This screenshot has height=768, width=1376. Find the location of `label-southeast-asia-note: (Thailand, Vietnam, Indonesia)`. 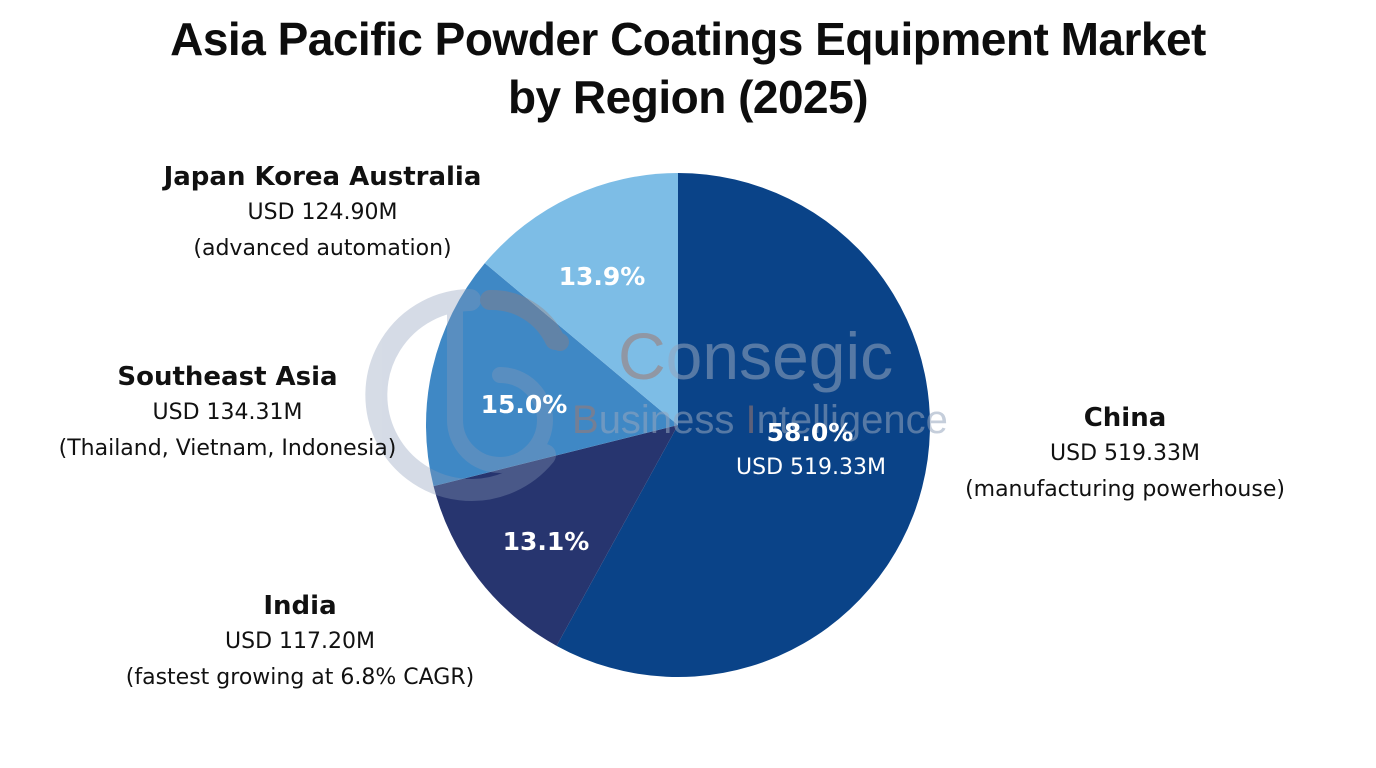

label-southeast-asia-note: (Thailand, Vietnam, Indonesia) is located at coordinates (227, 448).